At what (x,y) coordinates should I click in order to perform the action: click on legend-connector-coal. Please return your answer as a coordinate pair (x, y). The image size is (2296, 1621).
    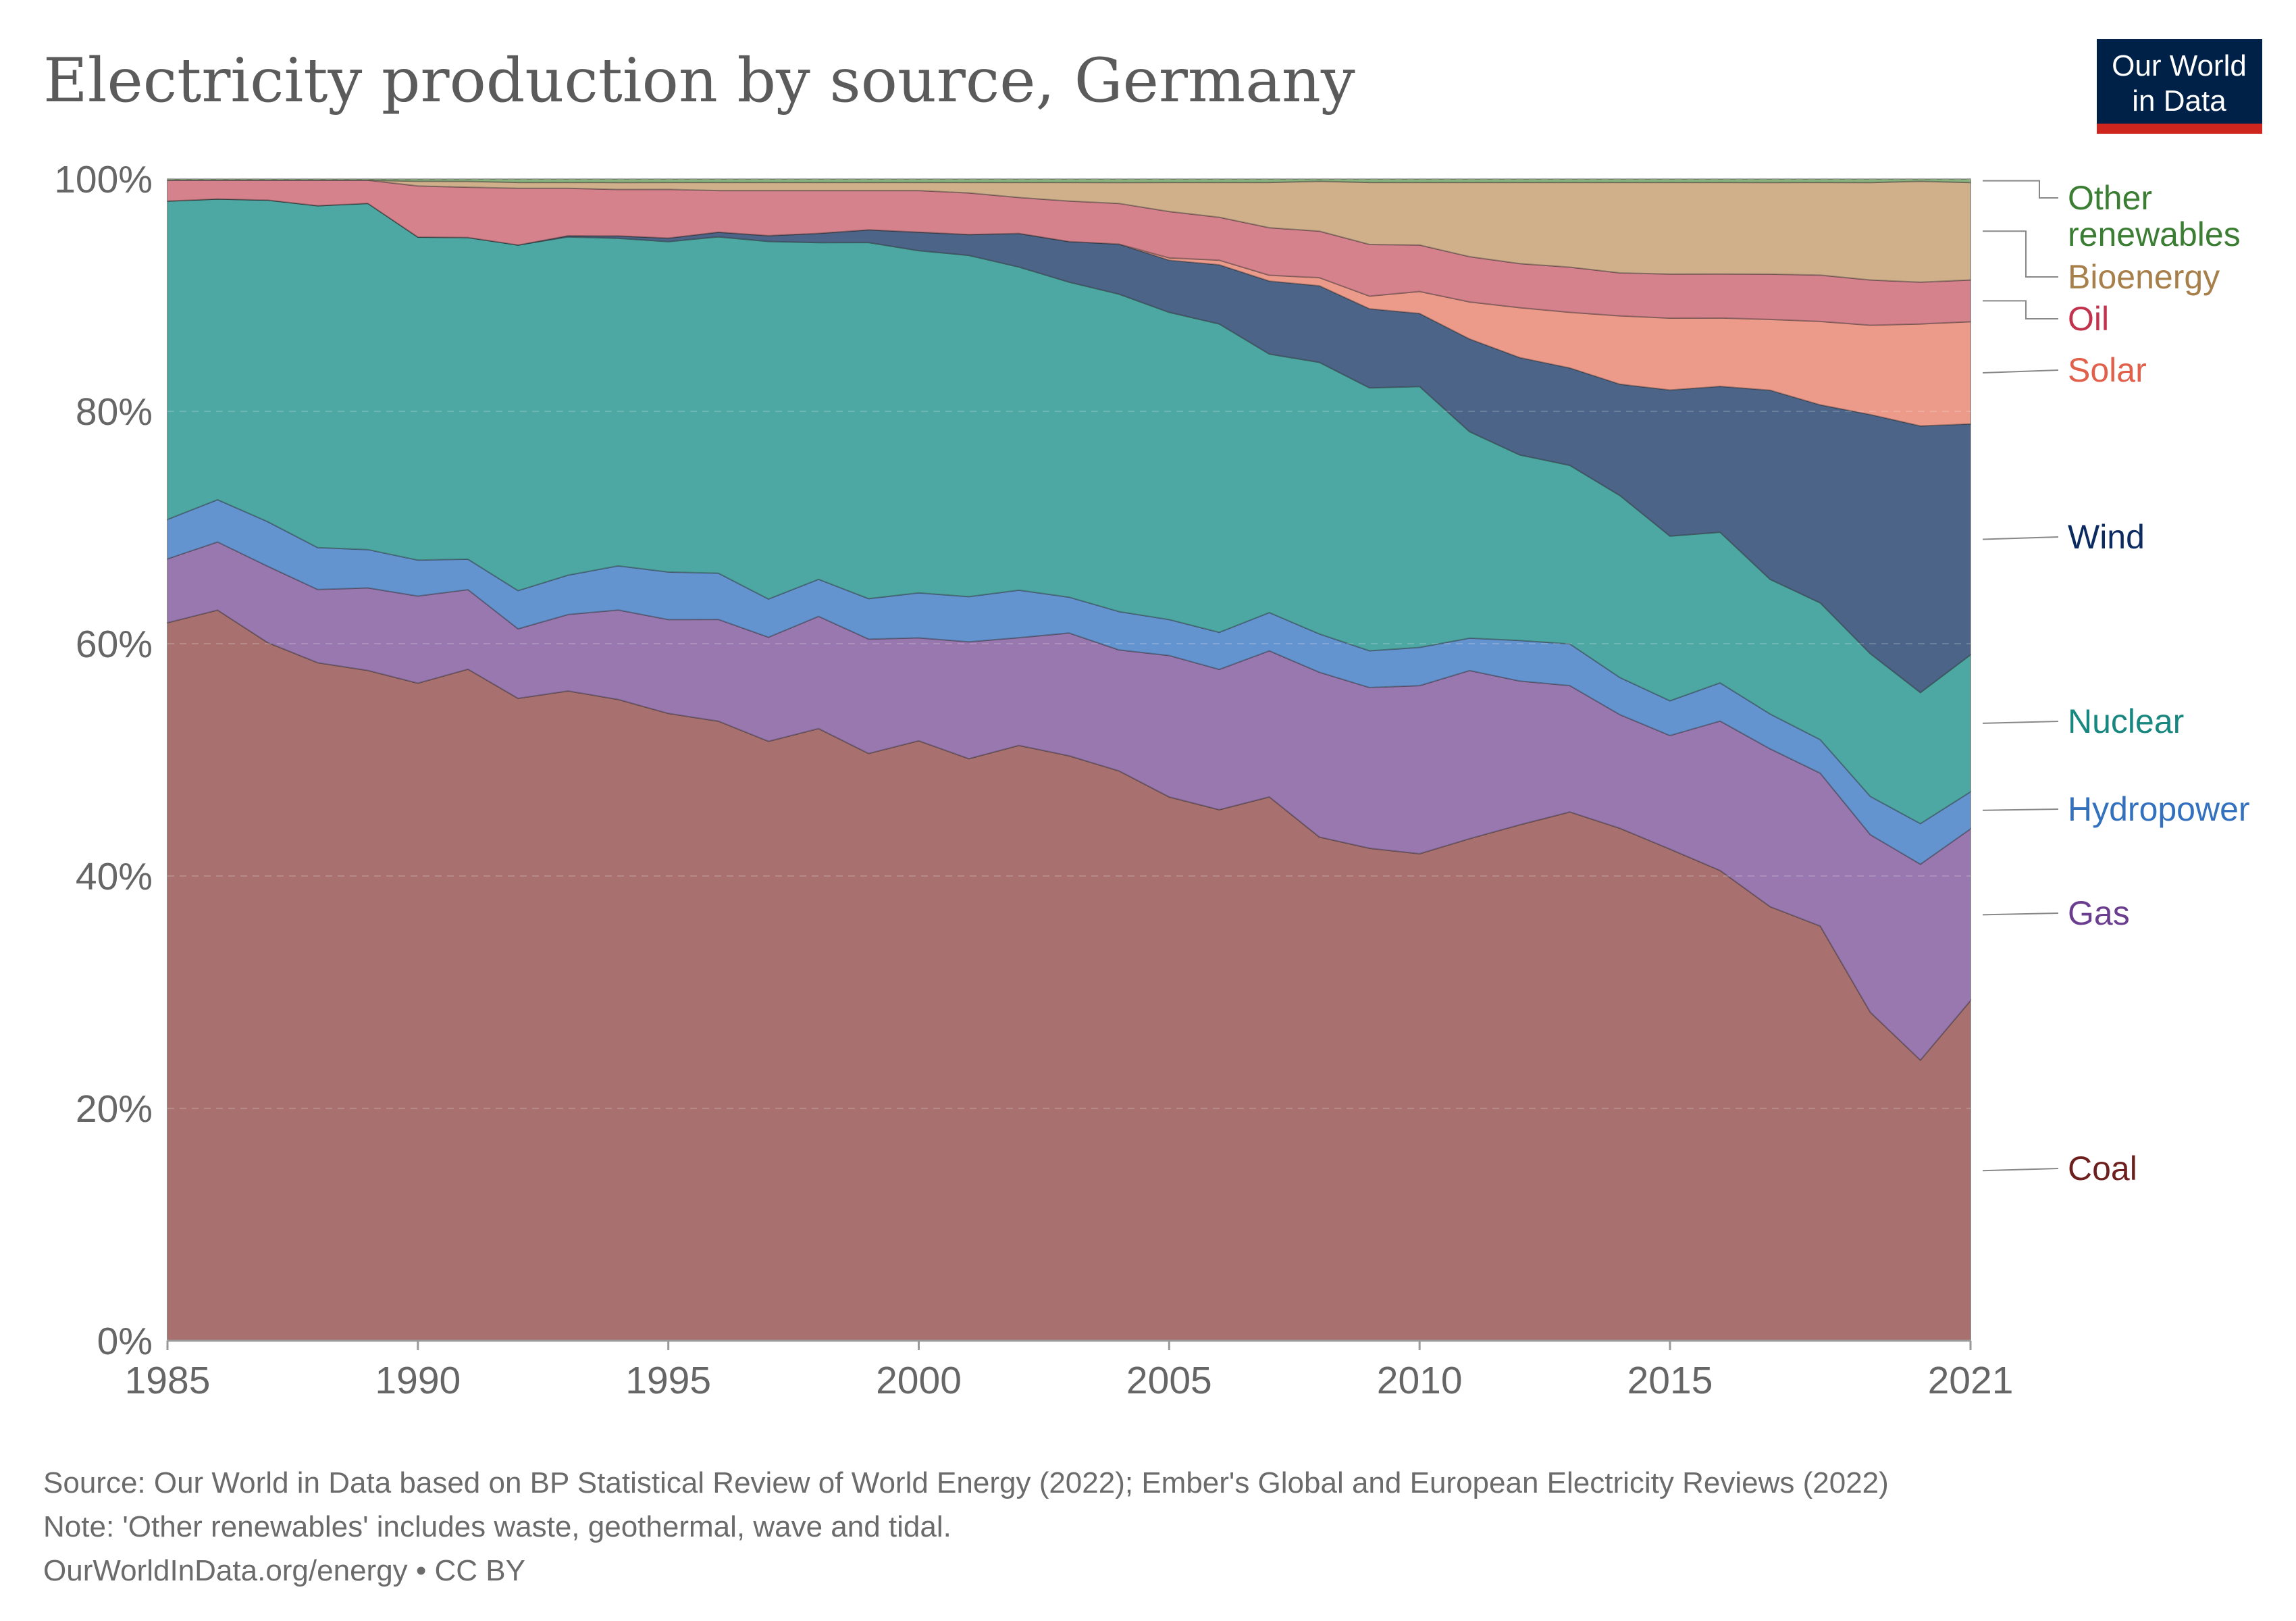
    Looking at the image, I should click on (2020, 1170).